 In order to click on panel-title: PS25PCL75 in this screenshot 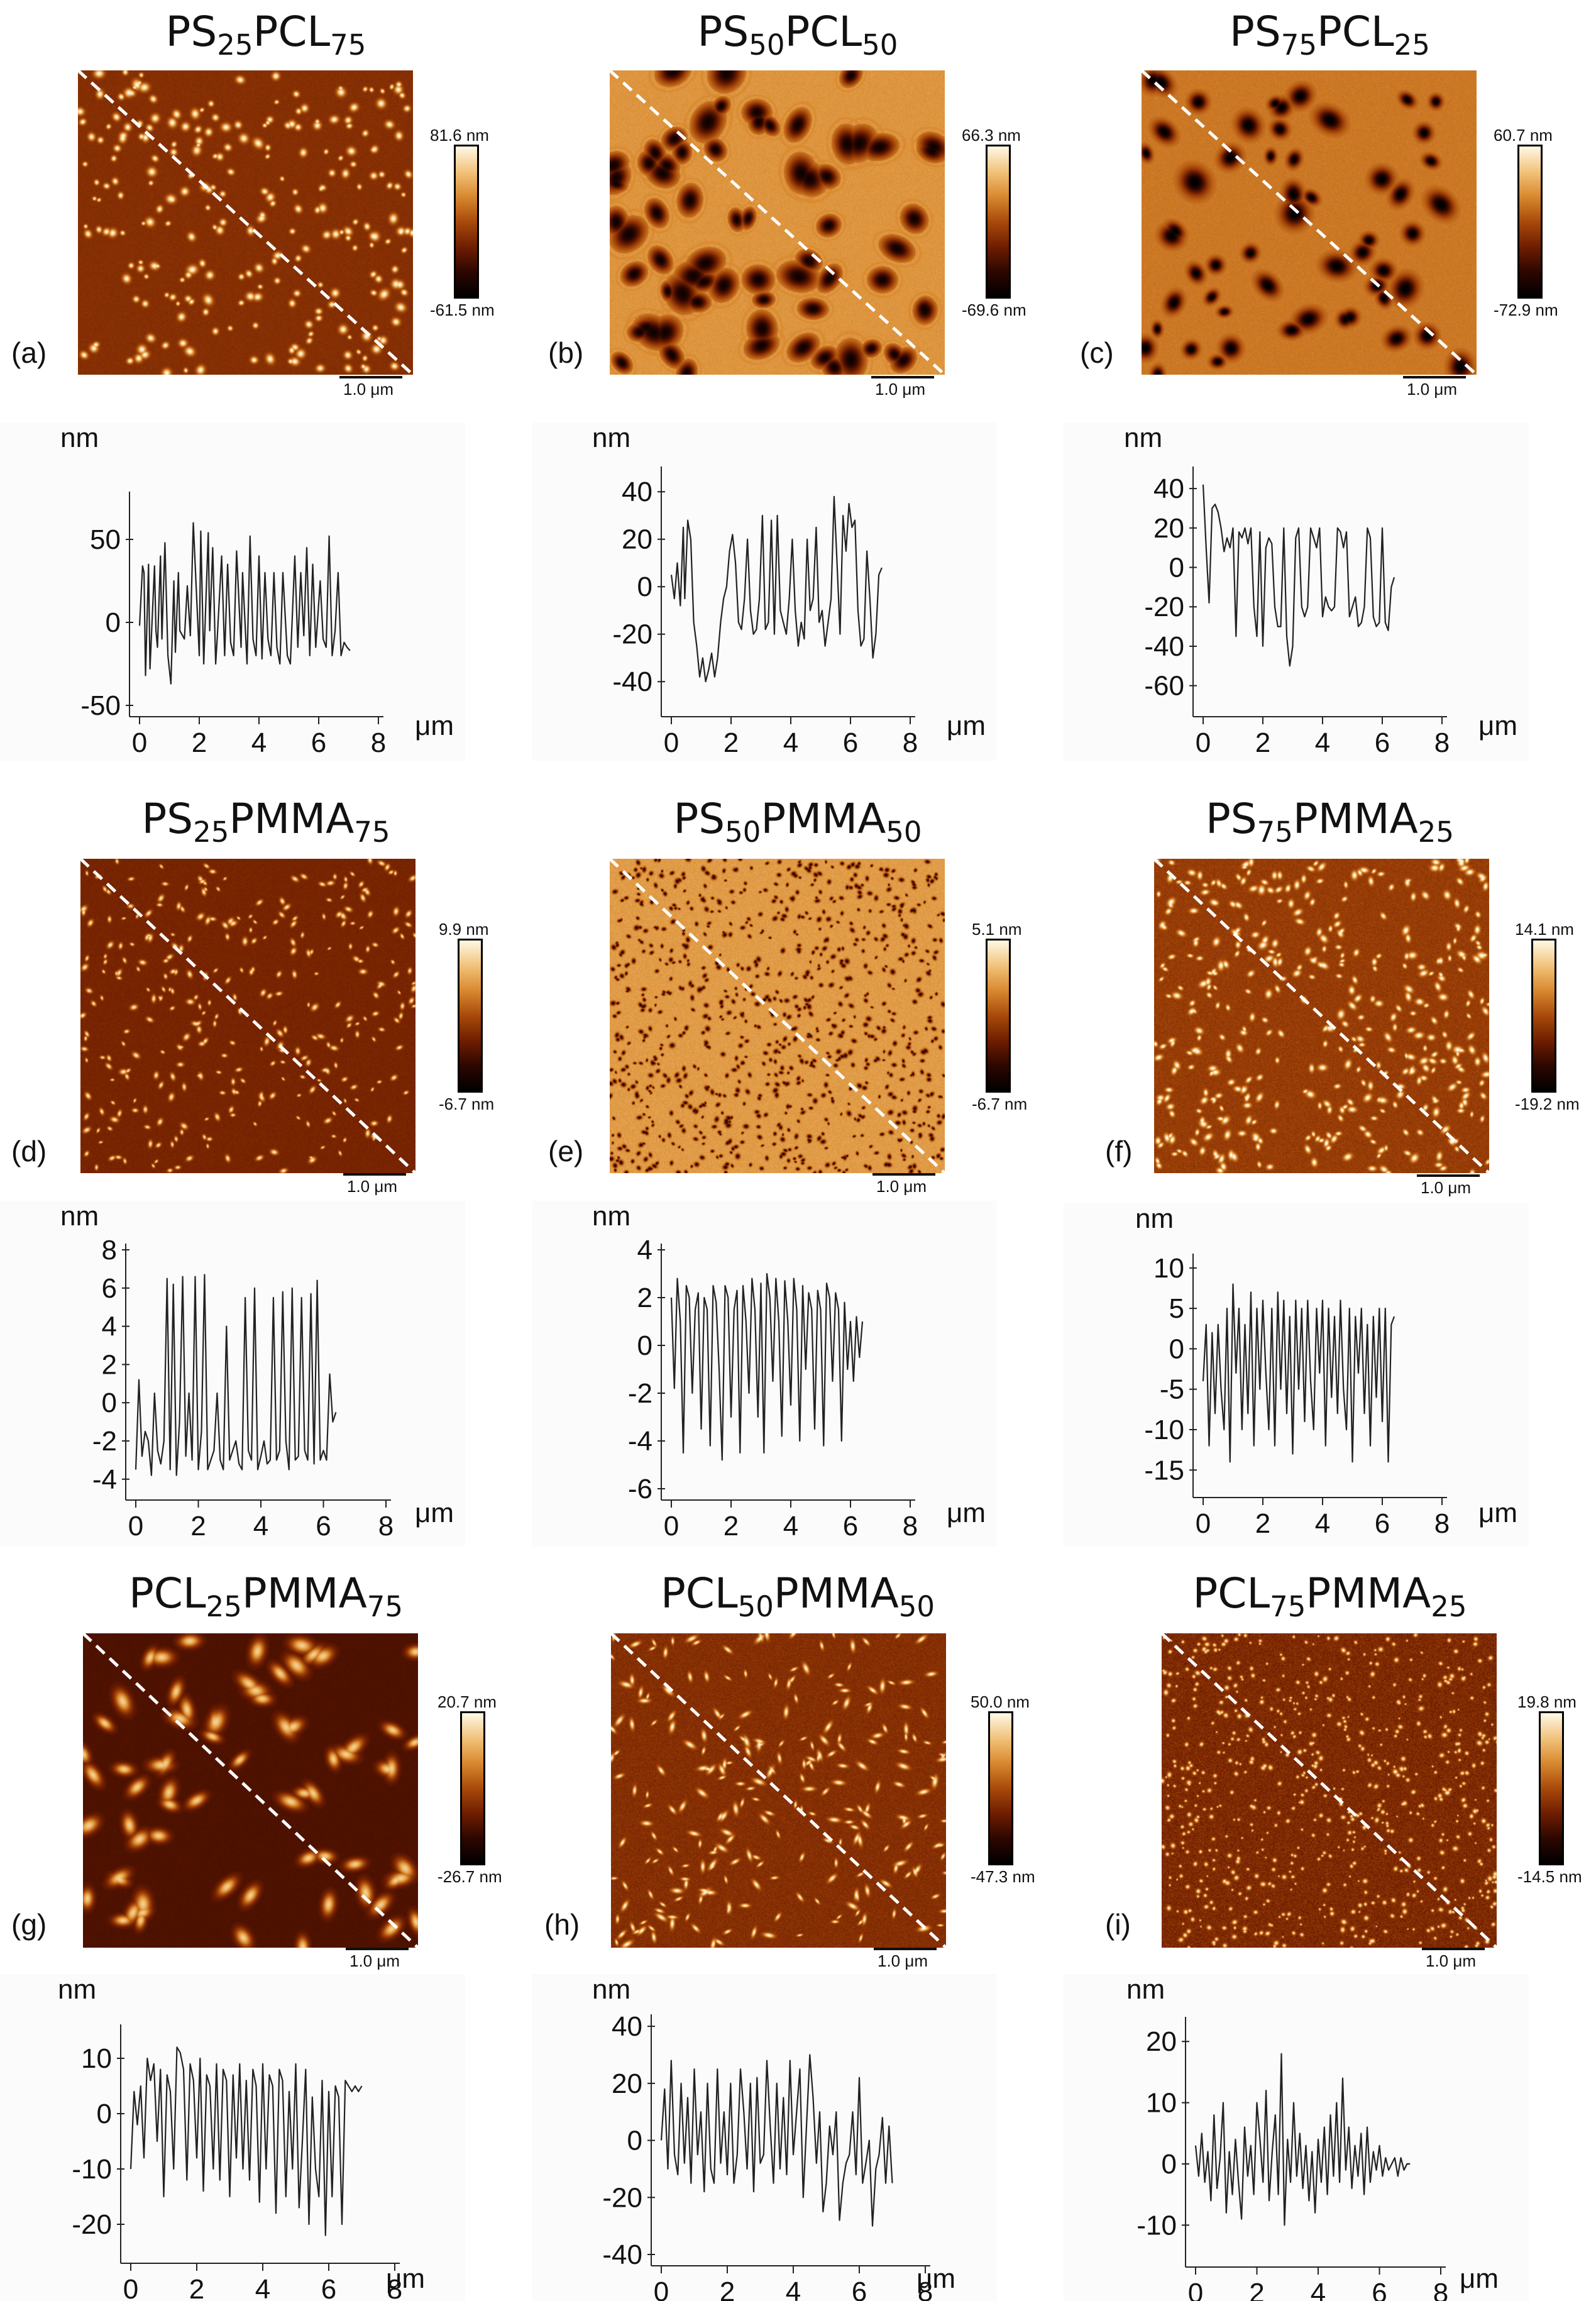, I will do `click(265, 35)`.